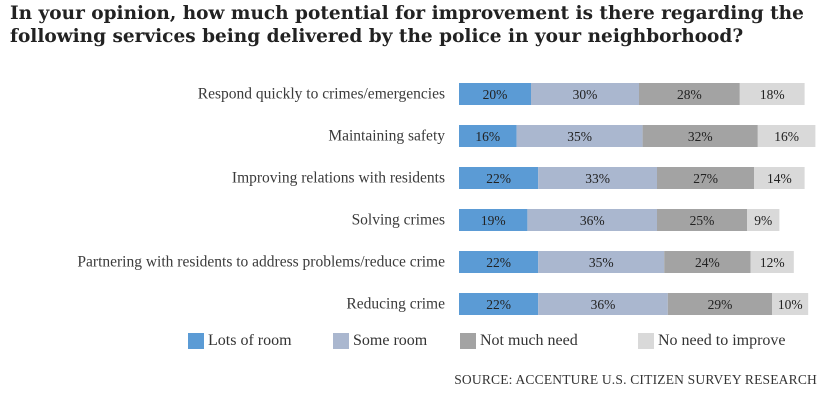 The width and height of the screenshot is (840, 402). I want to click on data-label: 25%, so click(702, 220).